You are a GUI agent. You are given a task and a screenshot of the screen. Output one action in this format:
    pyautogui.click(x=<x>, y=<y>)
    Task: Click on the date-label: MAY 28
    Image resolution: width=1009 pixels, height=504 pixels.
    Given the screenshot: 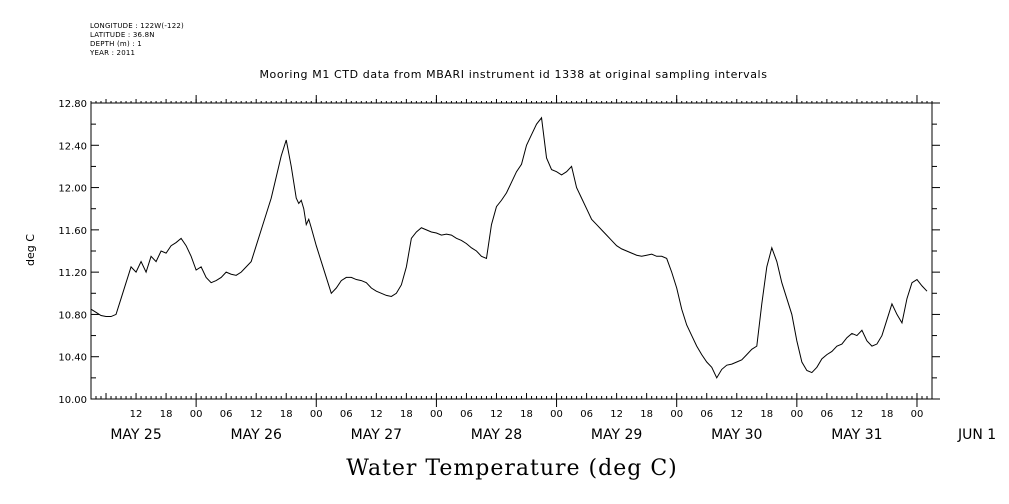 What is the action you would take?
    pyautogui.click(x=496, y=435)
    